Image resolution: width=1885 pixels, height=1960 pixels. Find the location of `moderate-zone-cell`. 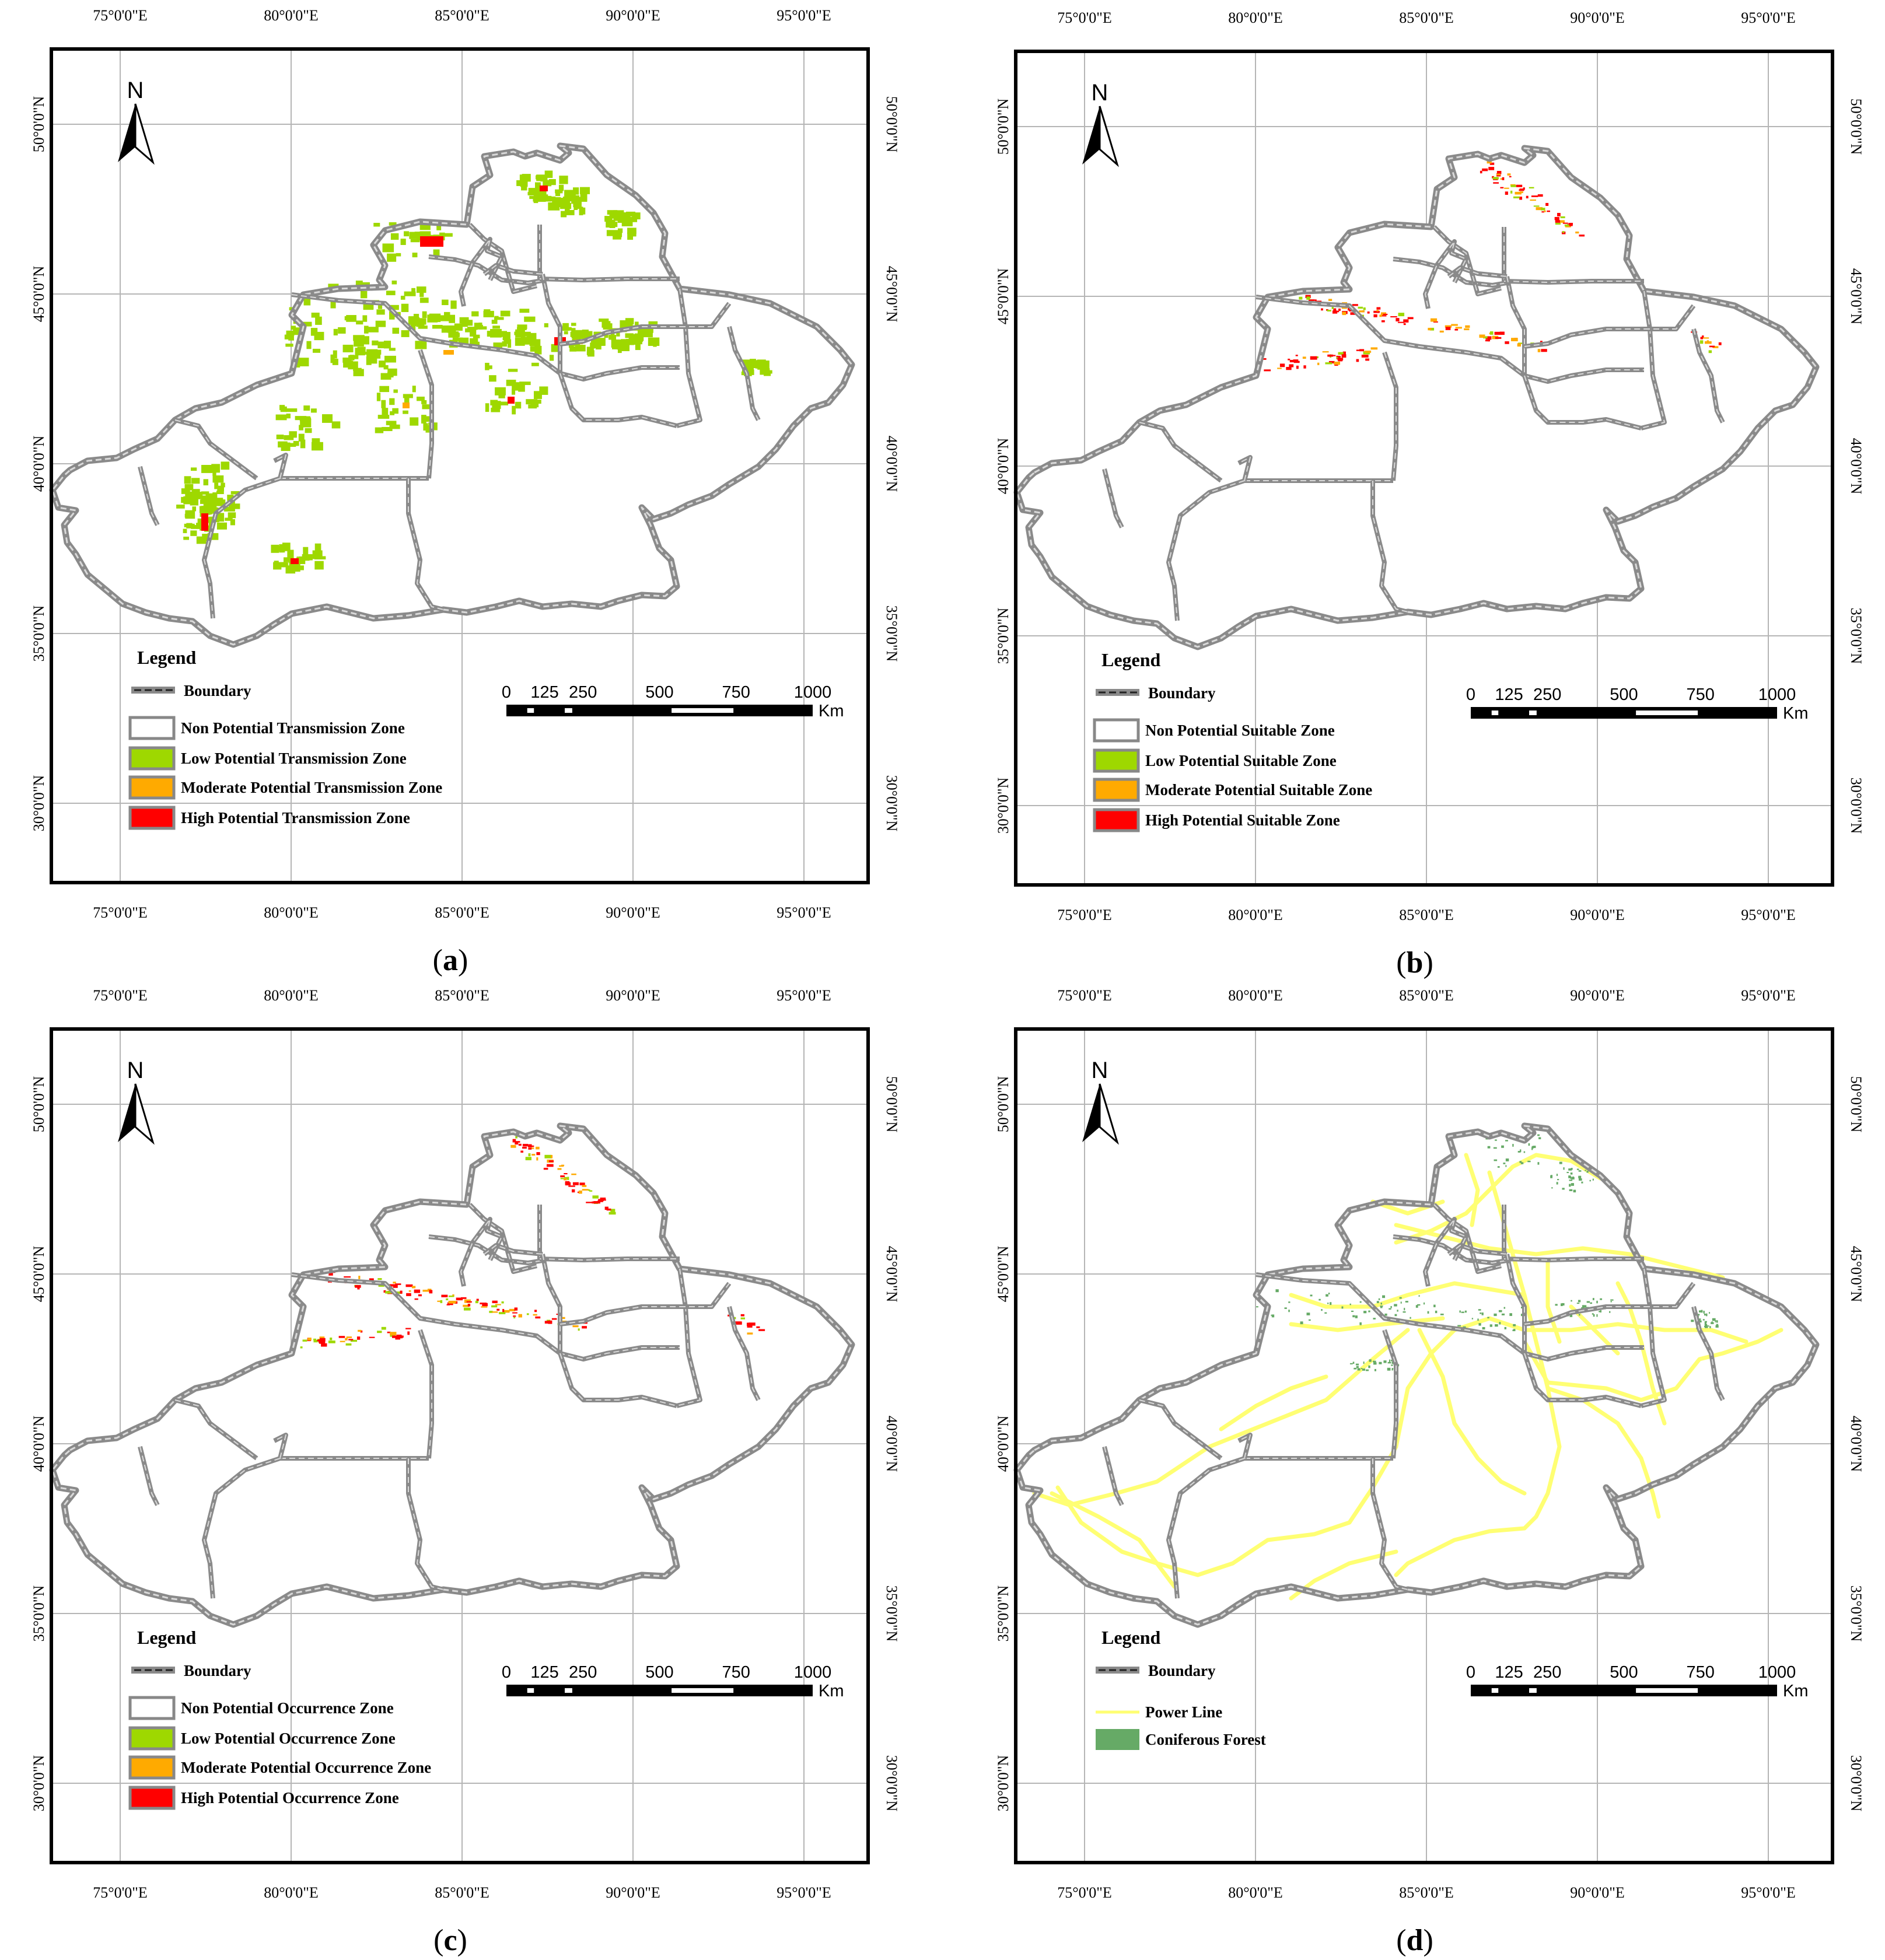

moderate-zone-cell is located at coordinates (449, 352).